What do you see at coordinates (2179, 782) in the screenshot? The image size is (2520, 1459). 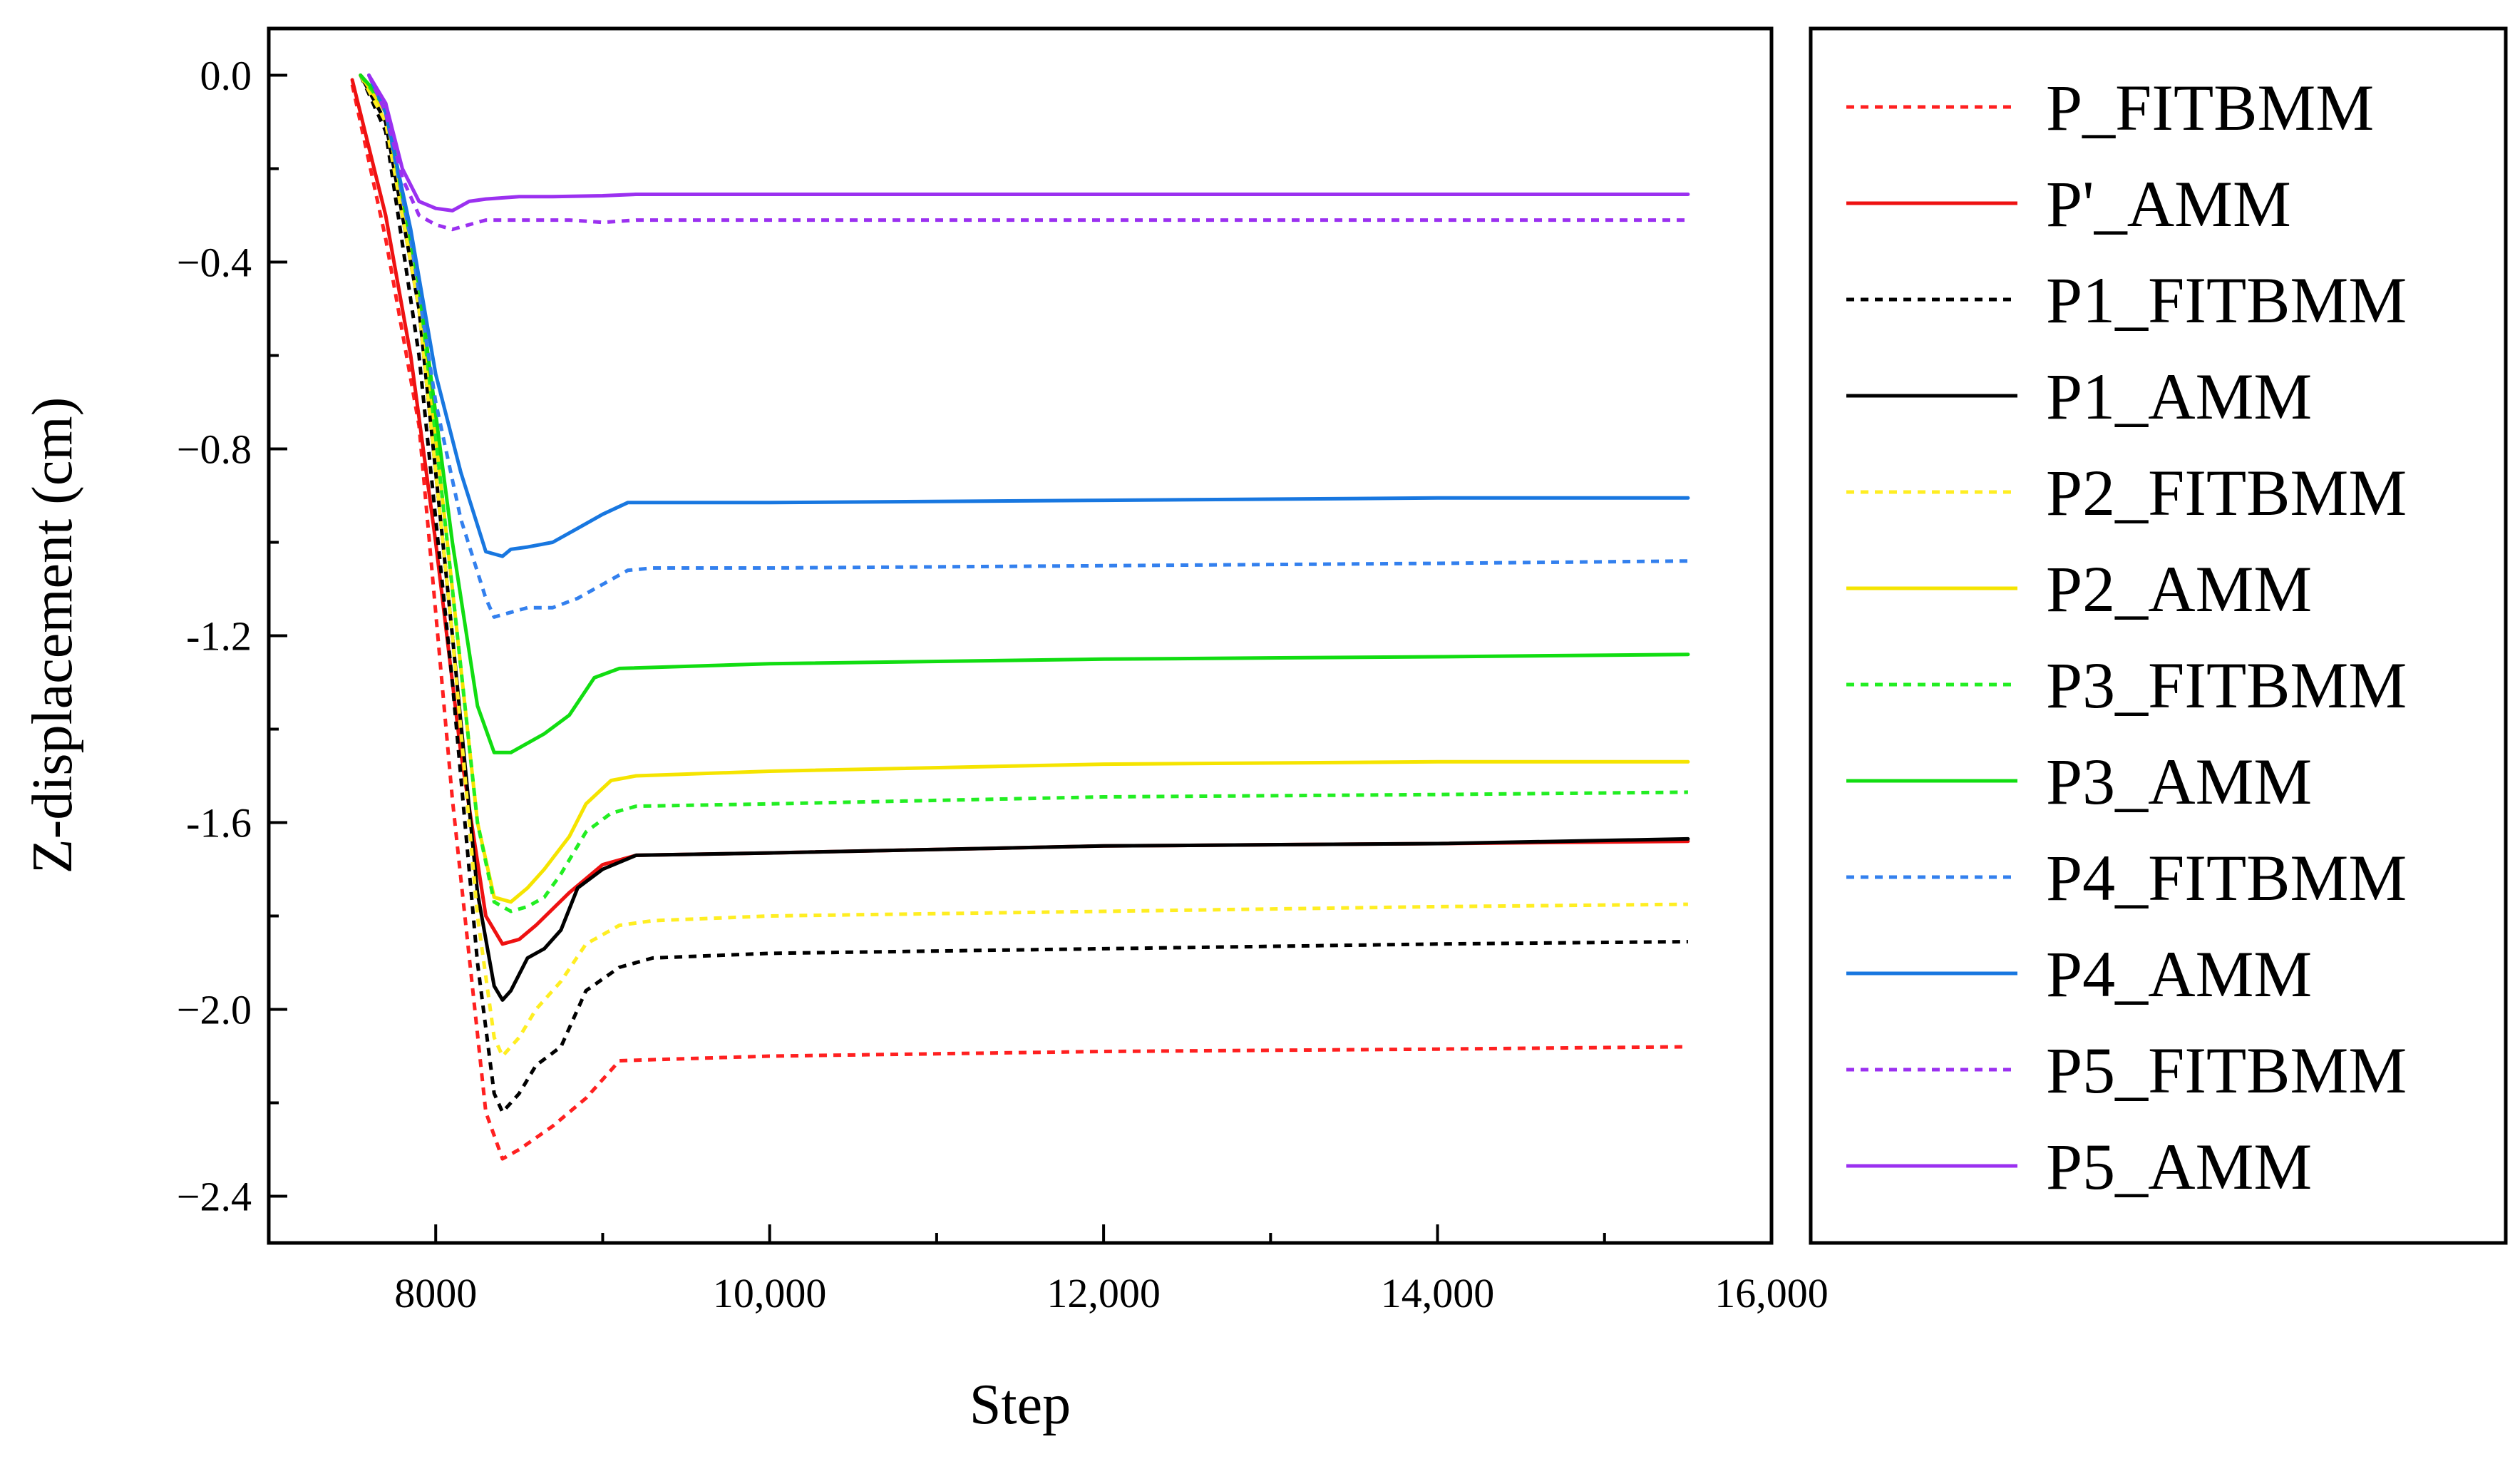 I see `legend-label-p3-amm: P3_AMM` at bounding box center [2179, 782].